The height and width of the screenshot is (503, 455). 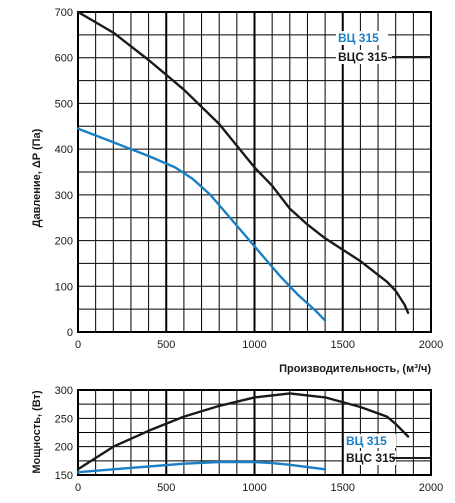 What do you see at coordinates (64, 419) in the screenshot?
I see `y-tick-label: 250` at bounding box center [64, 419].